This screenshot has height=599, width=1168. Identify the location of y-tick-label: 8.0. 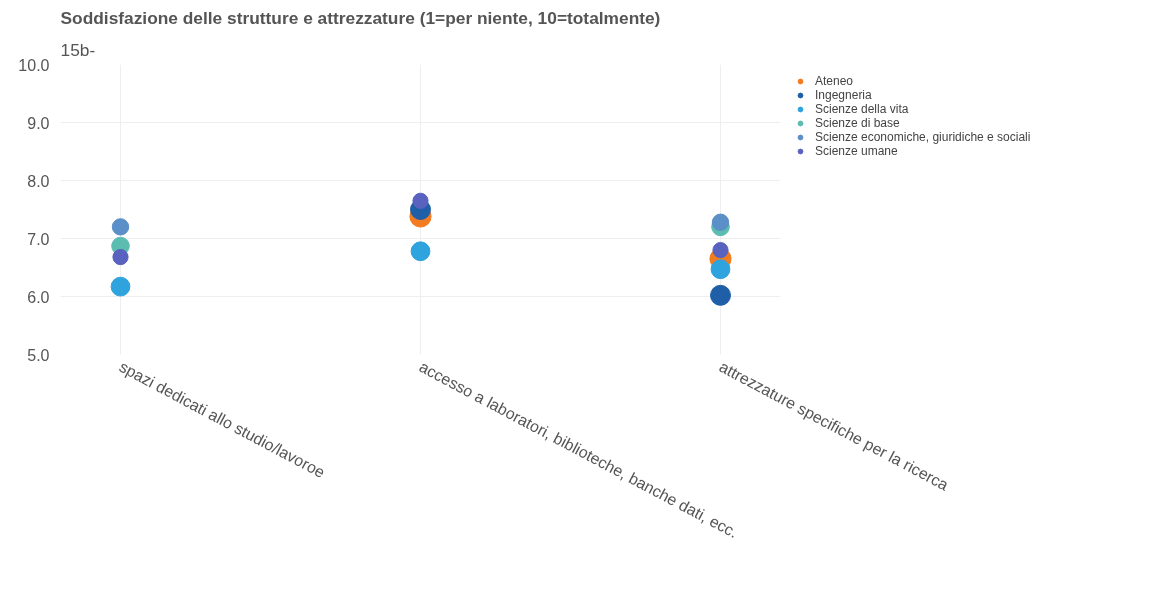
(38, 181).